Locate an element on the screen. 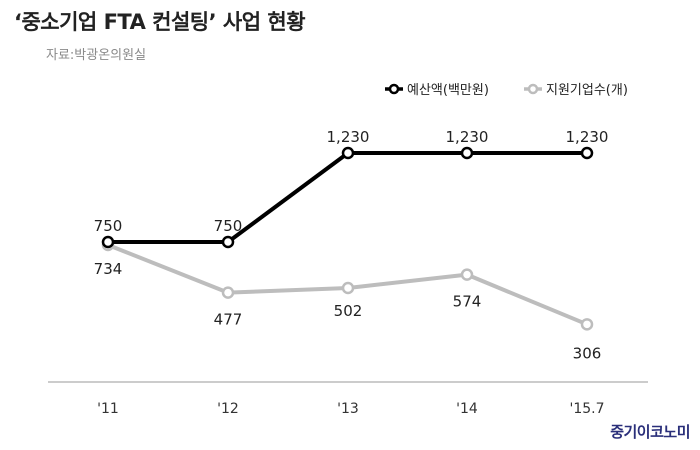  series-line-budget is located at coordinates (347, 197).